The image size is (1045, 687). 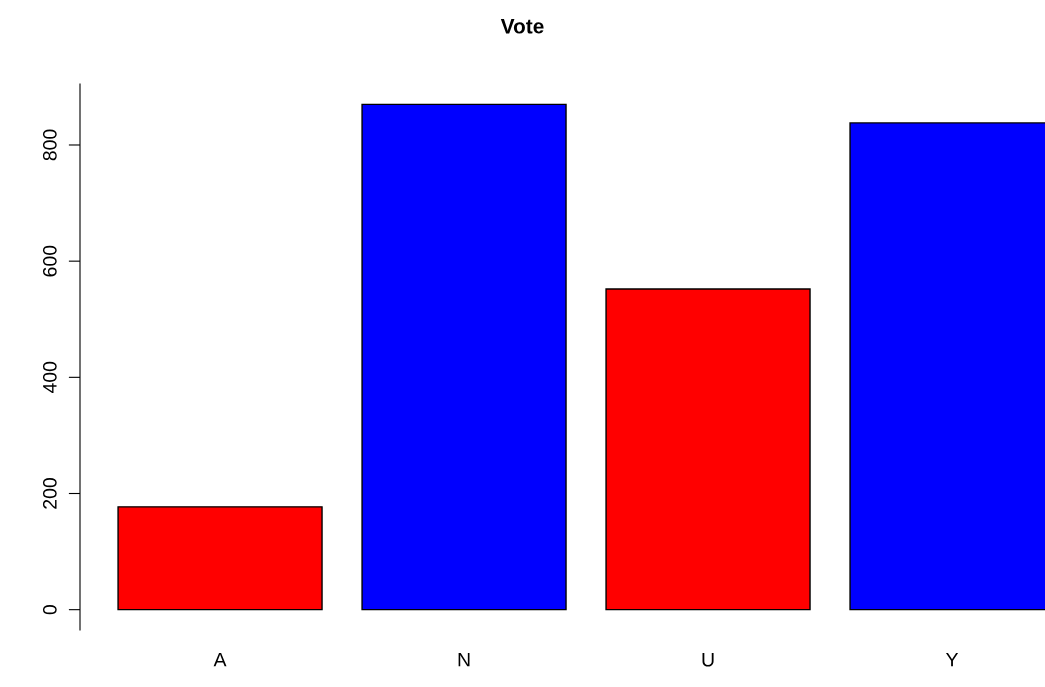 I want to click on y-tick-label: 800, so click(x=49, y=145).